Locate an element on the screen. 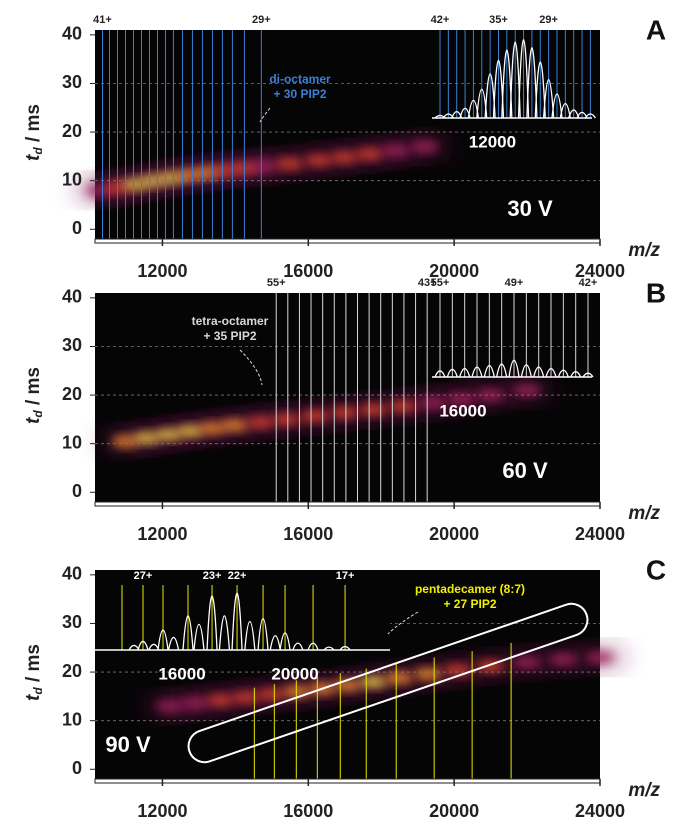  y-axis-label-part: / ms is located at coordinates (33, 388).